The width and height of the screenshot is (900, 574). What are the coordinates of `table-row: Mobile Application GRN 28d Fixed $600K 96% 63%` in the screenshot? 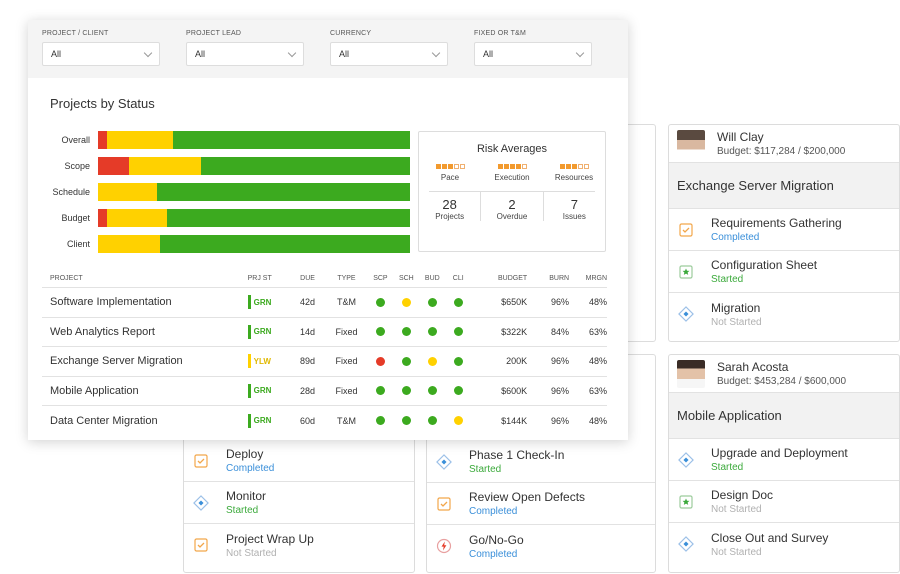 It's located at (324, 391).